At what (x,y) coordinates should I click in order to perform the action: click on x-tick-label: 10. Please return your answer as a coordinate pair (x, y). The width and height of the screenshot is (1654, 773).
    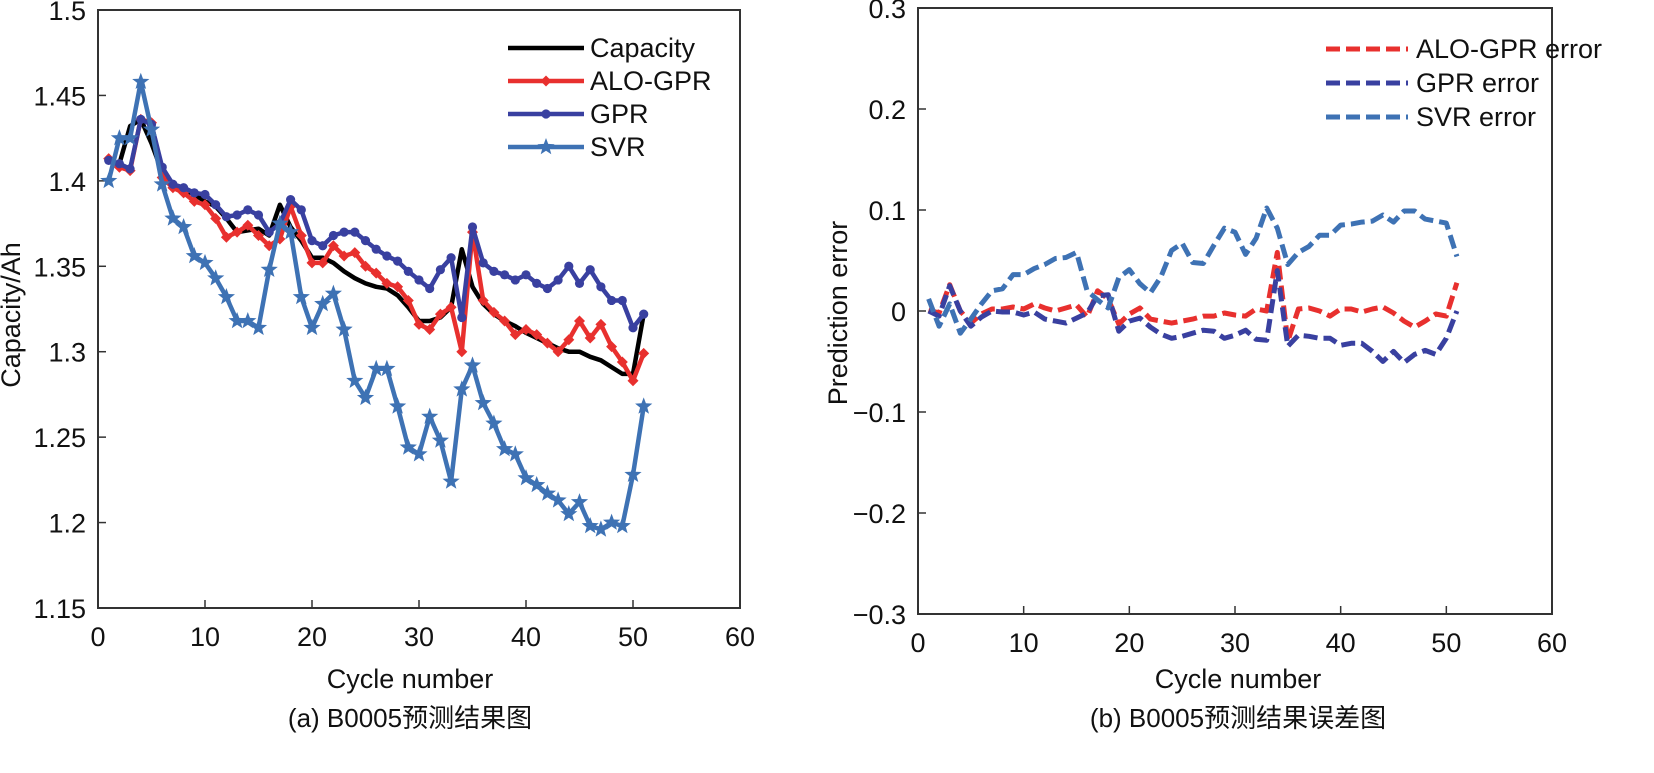
    Looking at the image, I should click on (205, 637).